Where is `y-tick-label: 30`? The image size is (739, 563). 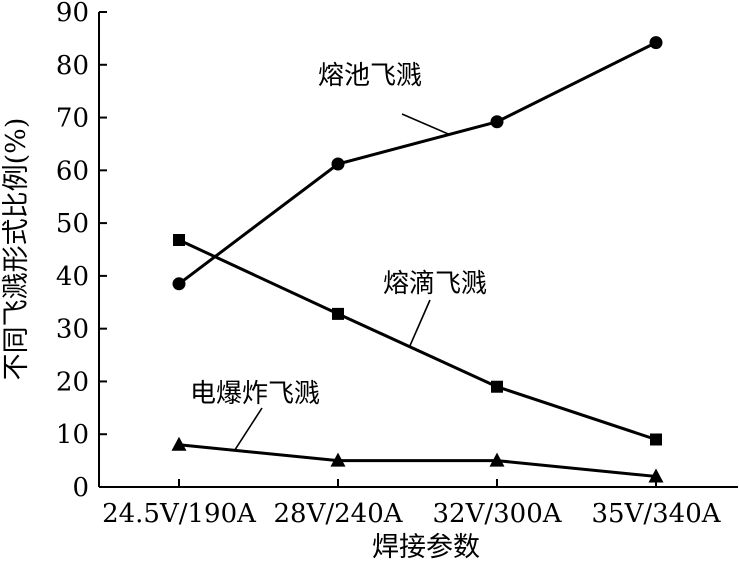
y-tick-label: 30 is located at coordinates (72, 330).